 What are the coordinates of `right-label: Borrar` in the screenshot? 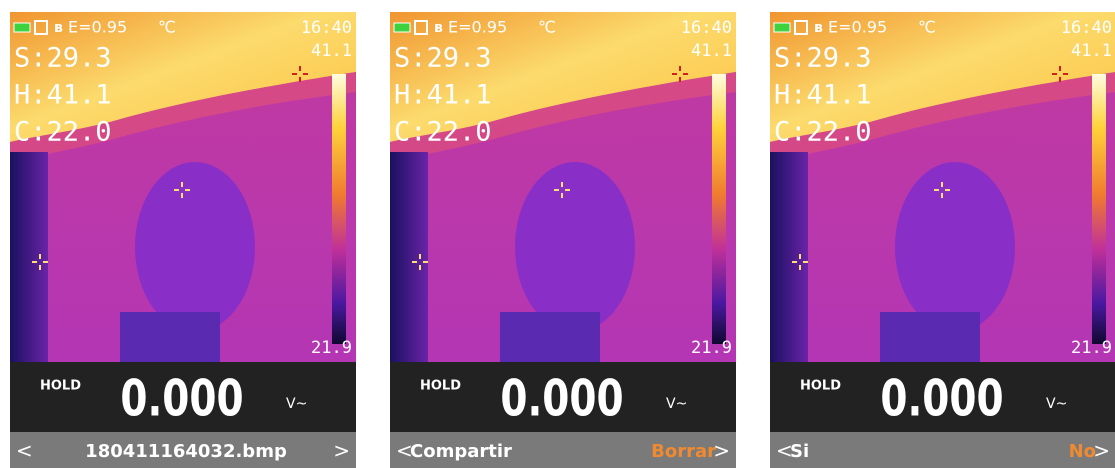 It's located at (683, 451).